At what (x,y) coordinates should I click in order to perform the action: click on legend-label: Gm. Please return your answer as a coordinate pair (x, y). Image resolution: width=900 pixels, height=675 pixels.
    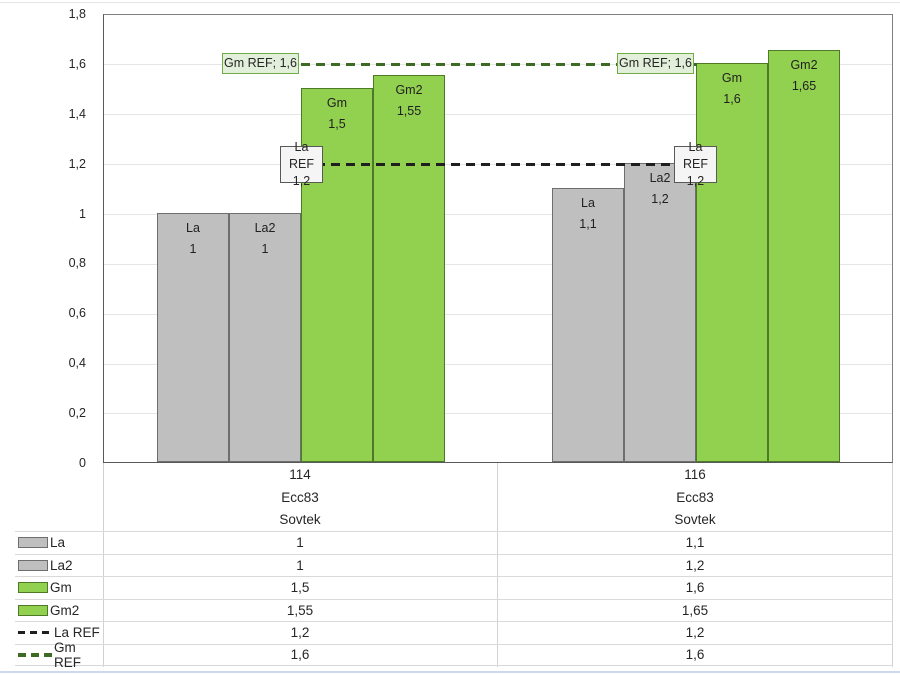
    Looking at the image, I should click on (61, 588).